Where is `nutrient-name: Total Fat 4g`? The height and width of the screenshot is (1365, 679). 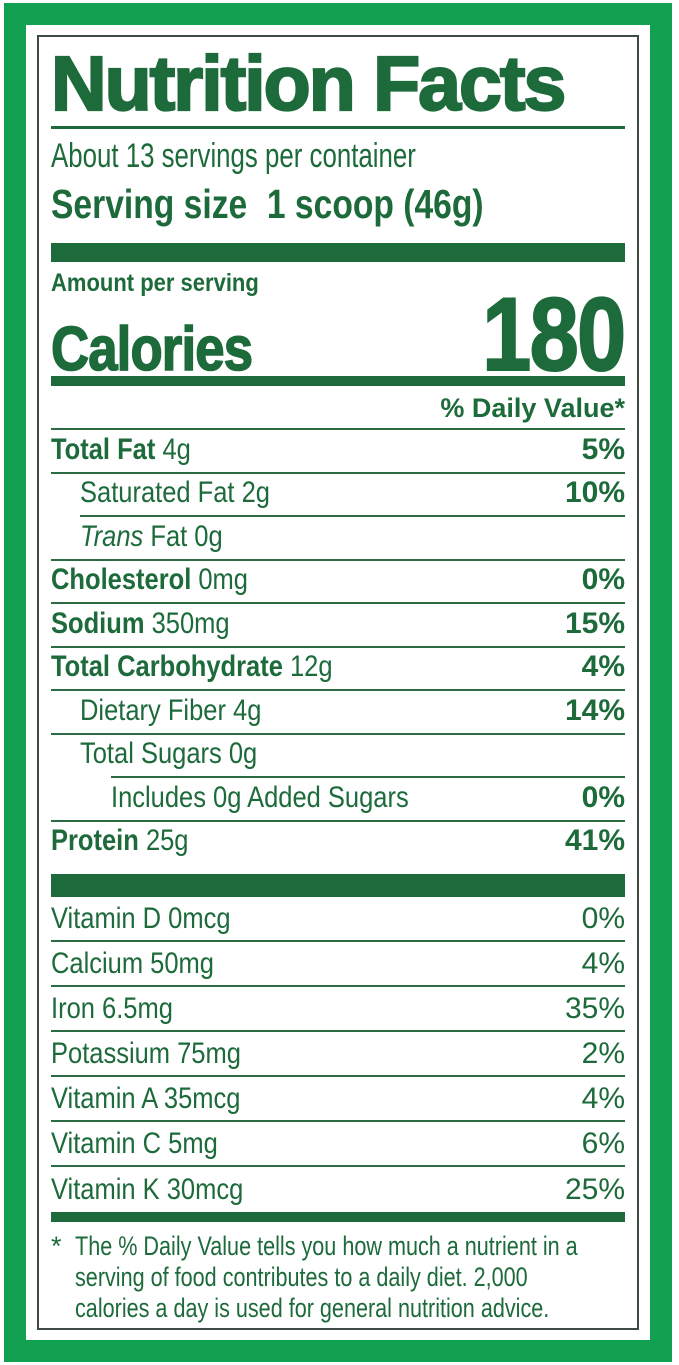
nutrient-name: Total Fat 4g is located at coordinates (121, 449).